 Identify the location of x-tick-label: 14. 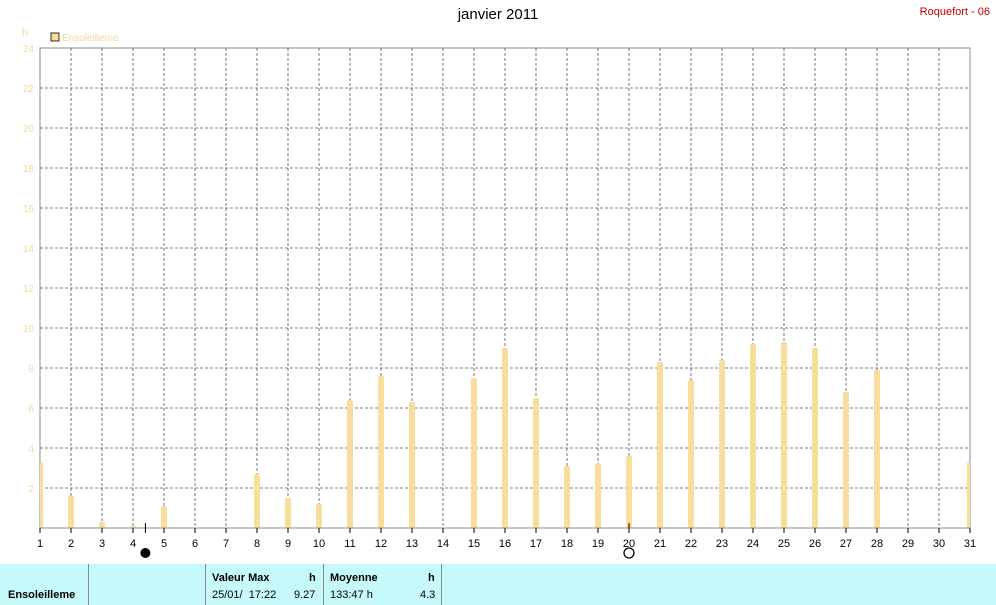
(443, 544).